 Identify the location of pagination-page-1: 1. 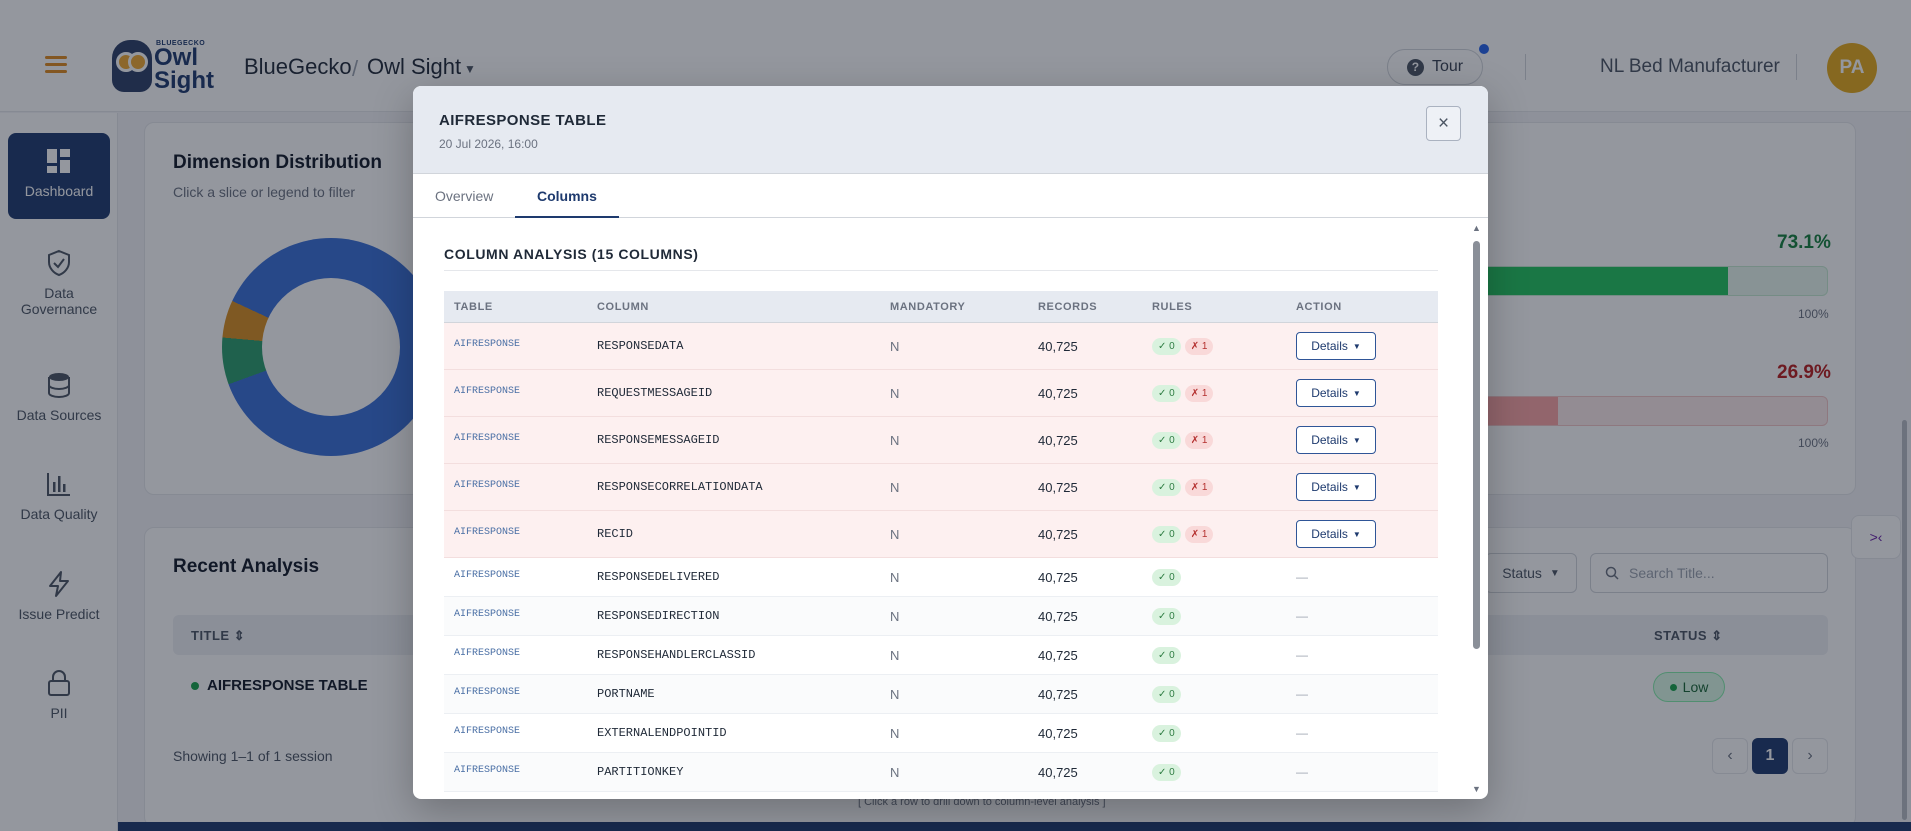
(1770, 756).